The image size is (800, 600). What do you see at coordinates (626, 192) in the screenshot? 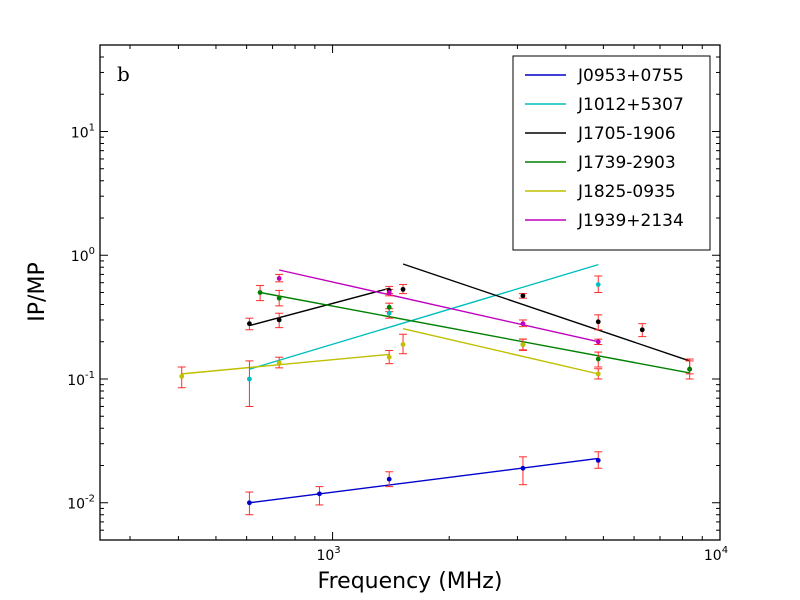
I see `legend-label-j1825-0935: J1825-0935` at bounding box center [626, 192].